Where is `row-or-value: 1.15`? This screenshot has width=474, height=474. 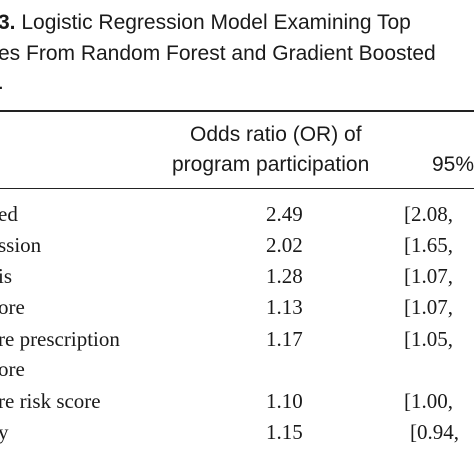
row-or-value: 1.15 is located at coordinates (284, 432).